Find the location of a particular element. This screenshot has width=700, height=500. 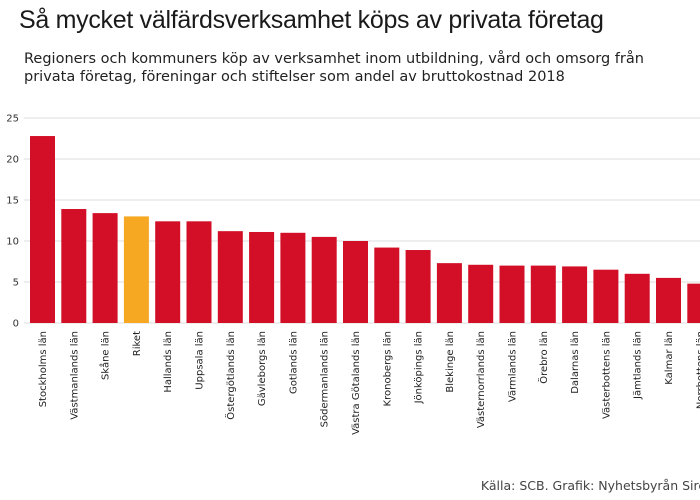

x-tick-label: Kronobergs län is located at coordinates (387, 368).